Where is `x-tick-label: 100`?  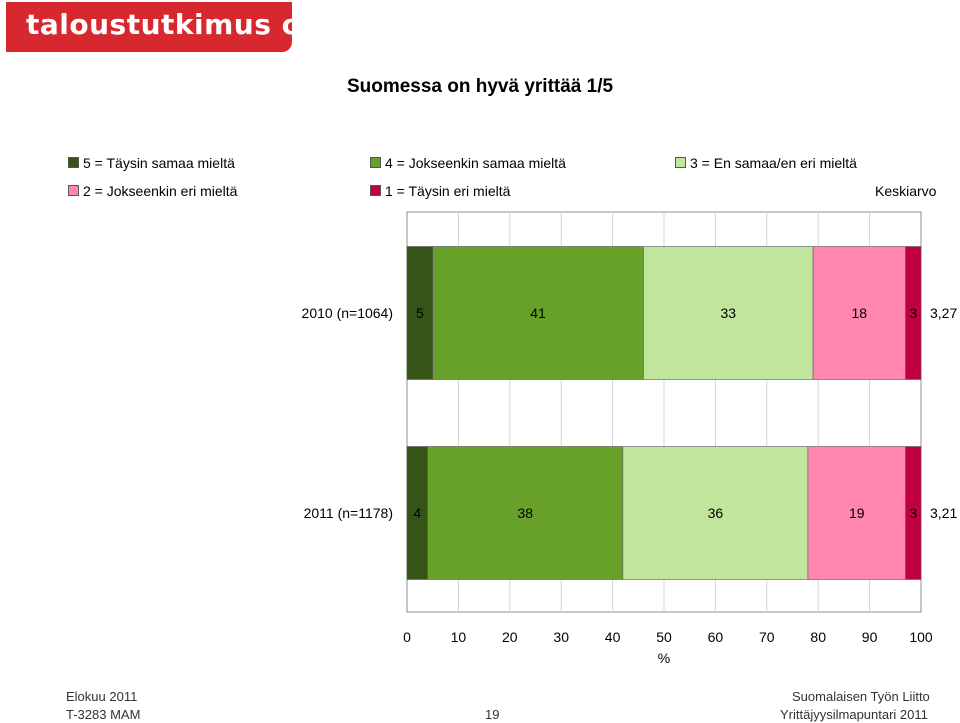
x-tick-label: 100 is located at coordinates (921, 637).